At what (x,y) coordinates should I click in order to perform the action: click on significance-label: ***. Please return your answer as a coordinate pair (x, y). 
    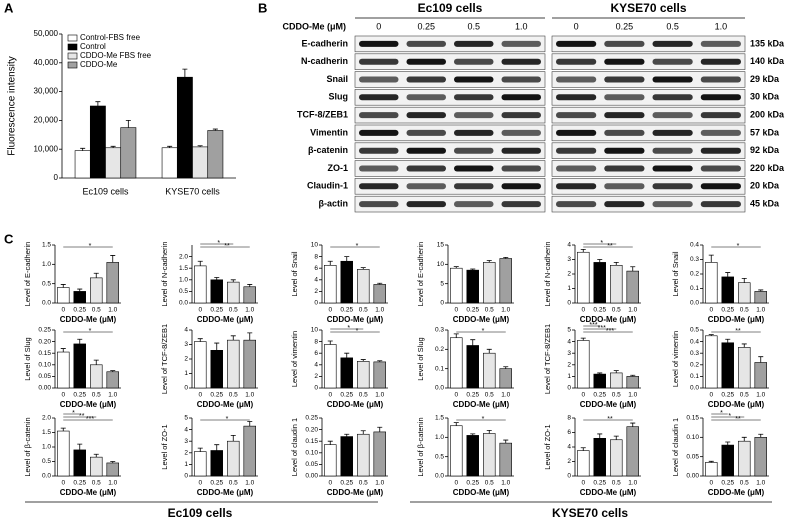
    Looking at the image, I should click on (90, 419).